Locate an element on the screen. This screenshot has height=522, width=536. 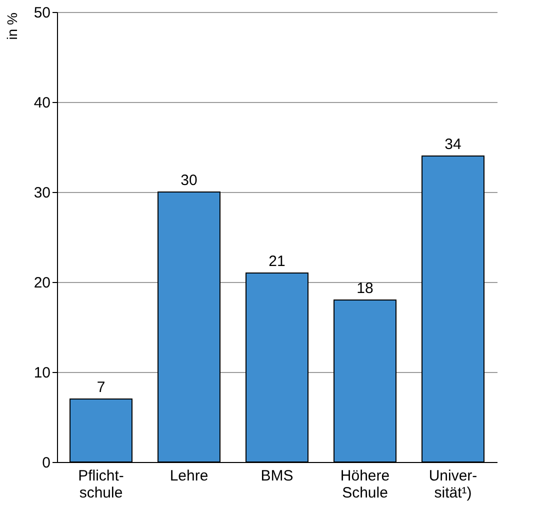
y-tick-label: 10 is located at coordinates (42, 373).